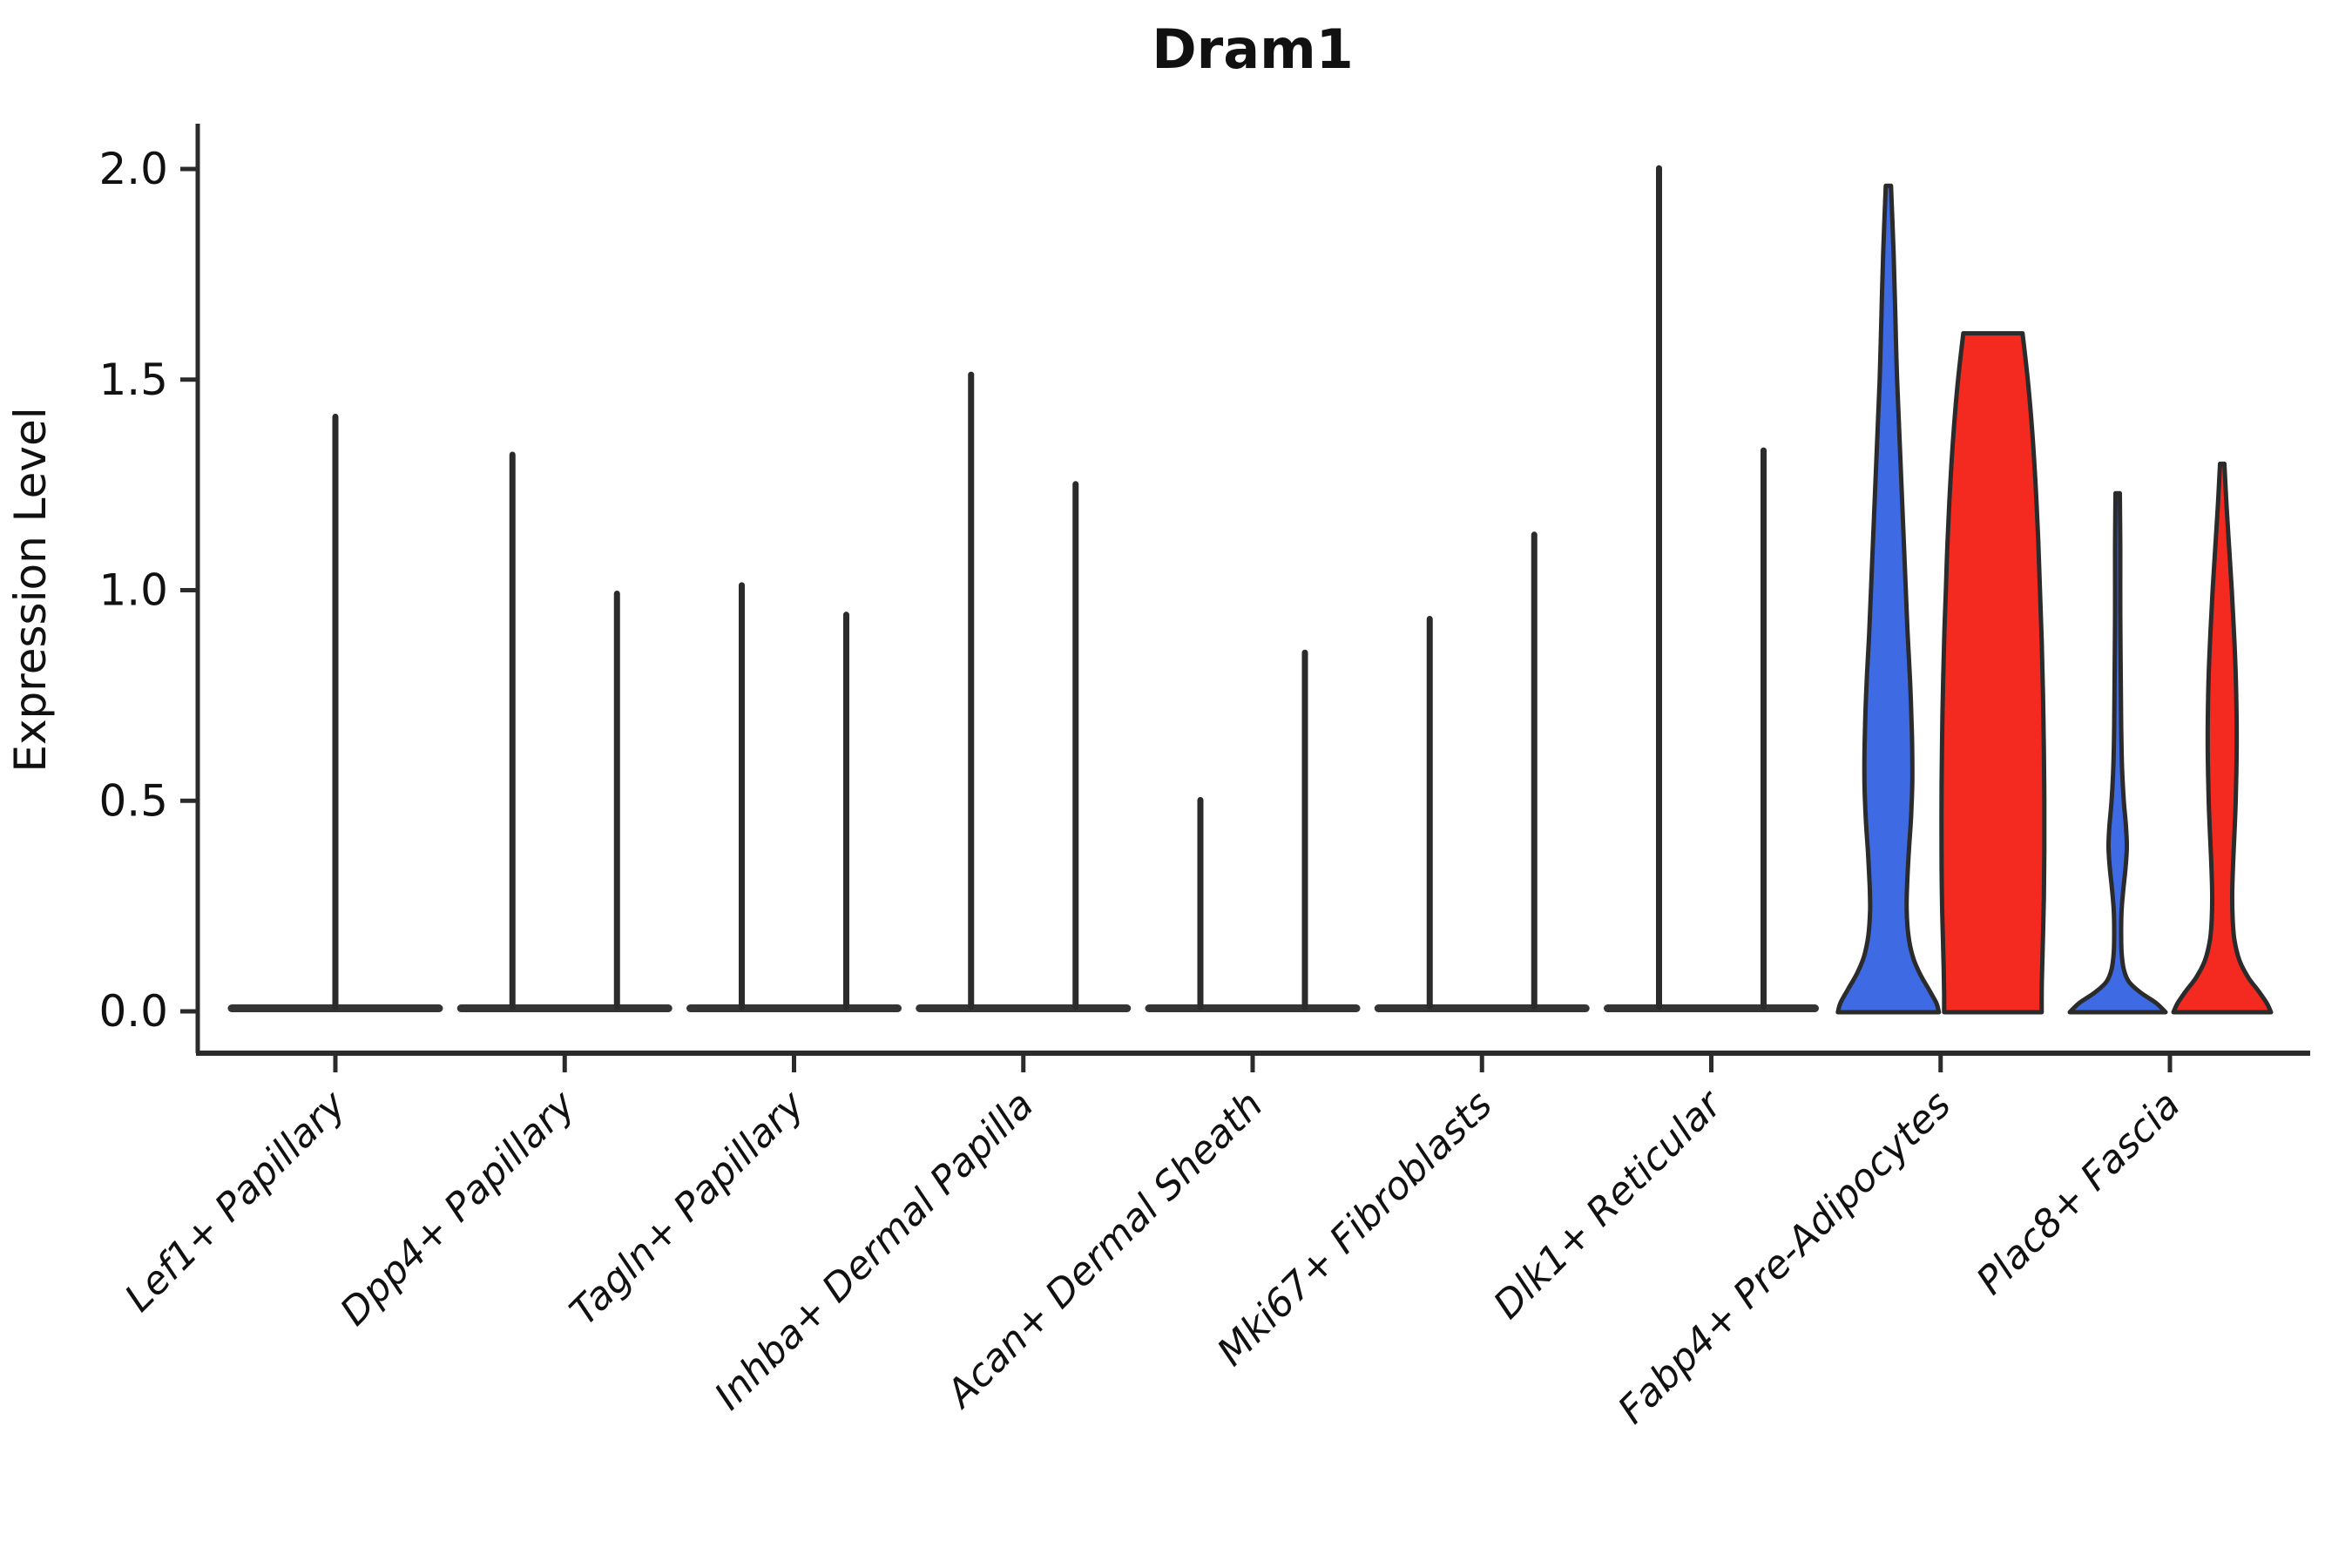  I want to click on violin-blue-fabp4-pre-adipocytes, so click(1888, 599).